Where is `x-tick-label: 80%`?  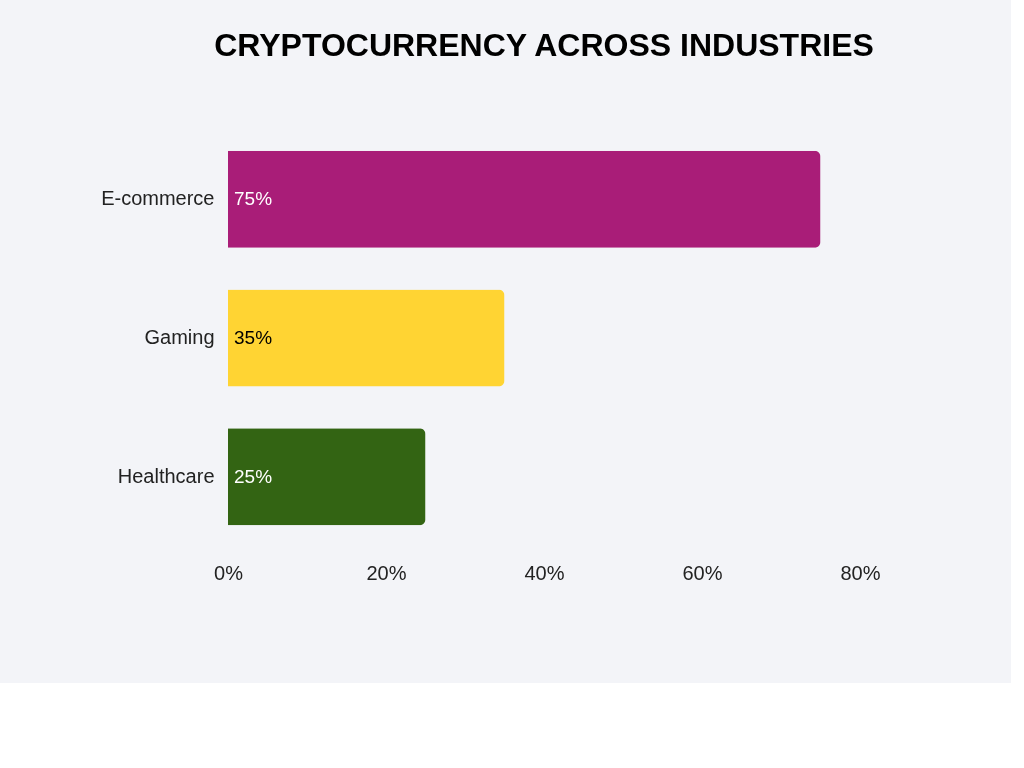
x-tick-label: 80% is located at coordinates (860, 572).